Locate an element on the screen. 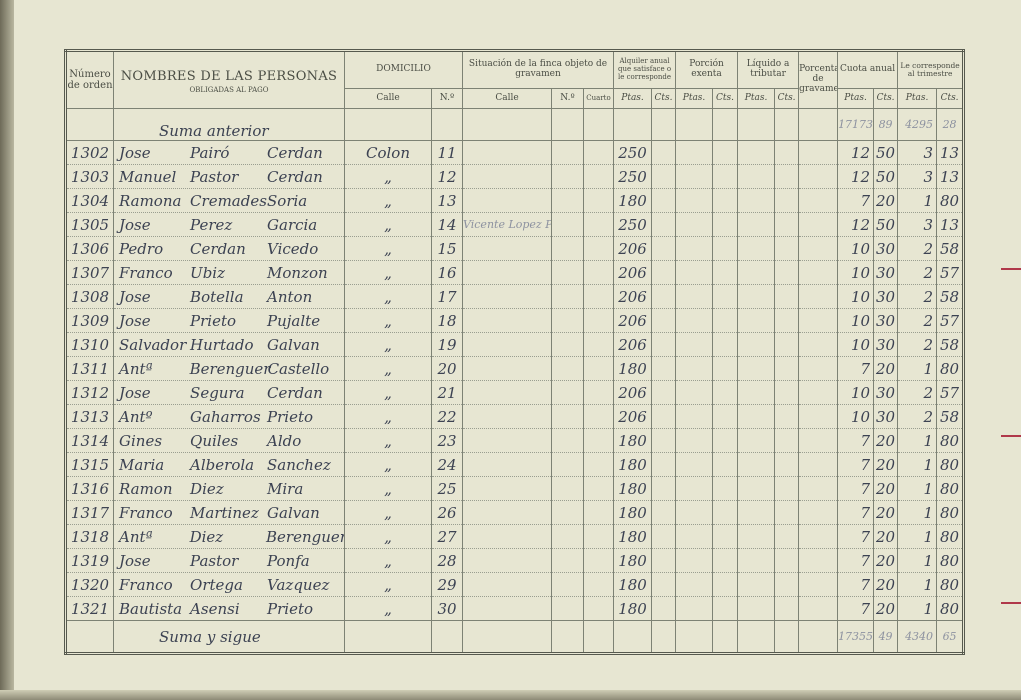 This screenshot has height=700, width=1021. trim-ptas: 1 is located at coordinates (917, 464).